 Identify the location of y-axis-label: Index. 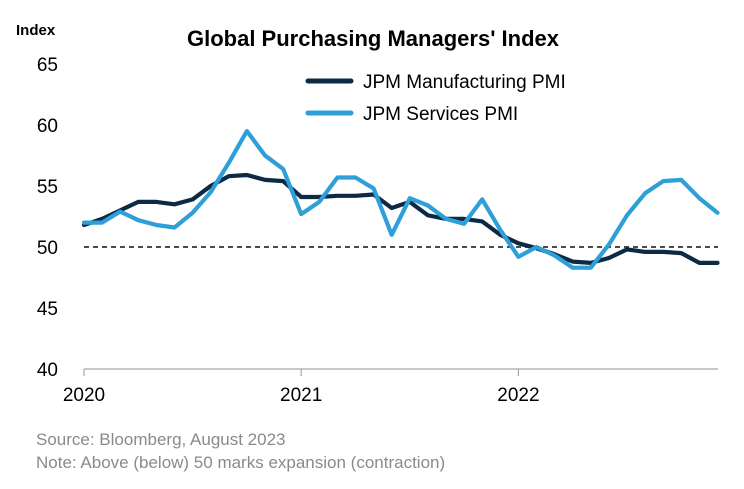
(36, 30).